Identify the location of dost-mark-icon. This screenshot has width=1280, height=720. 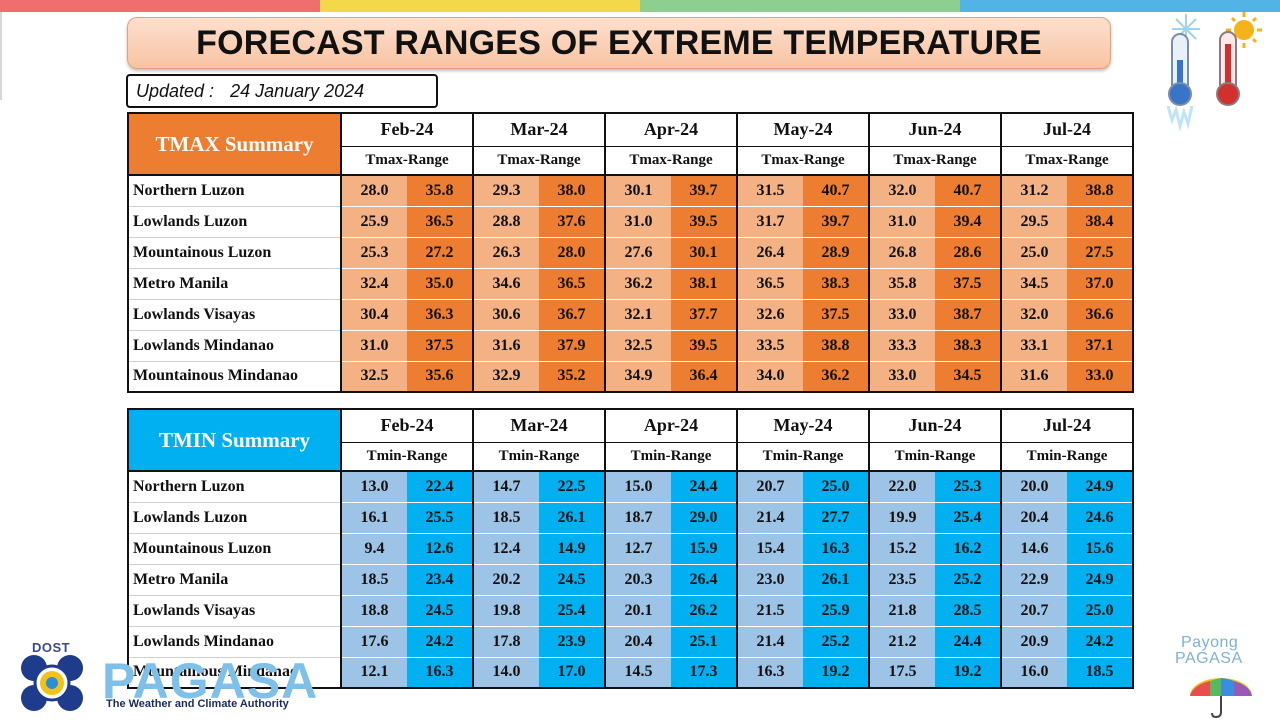
(52, 683).